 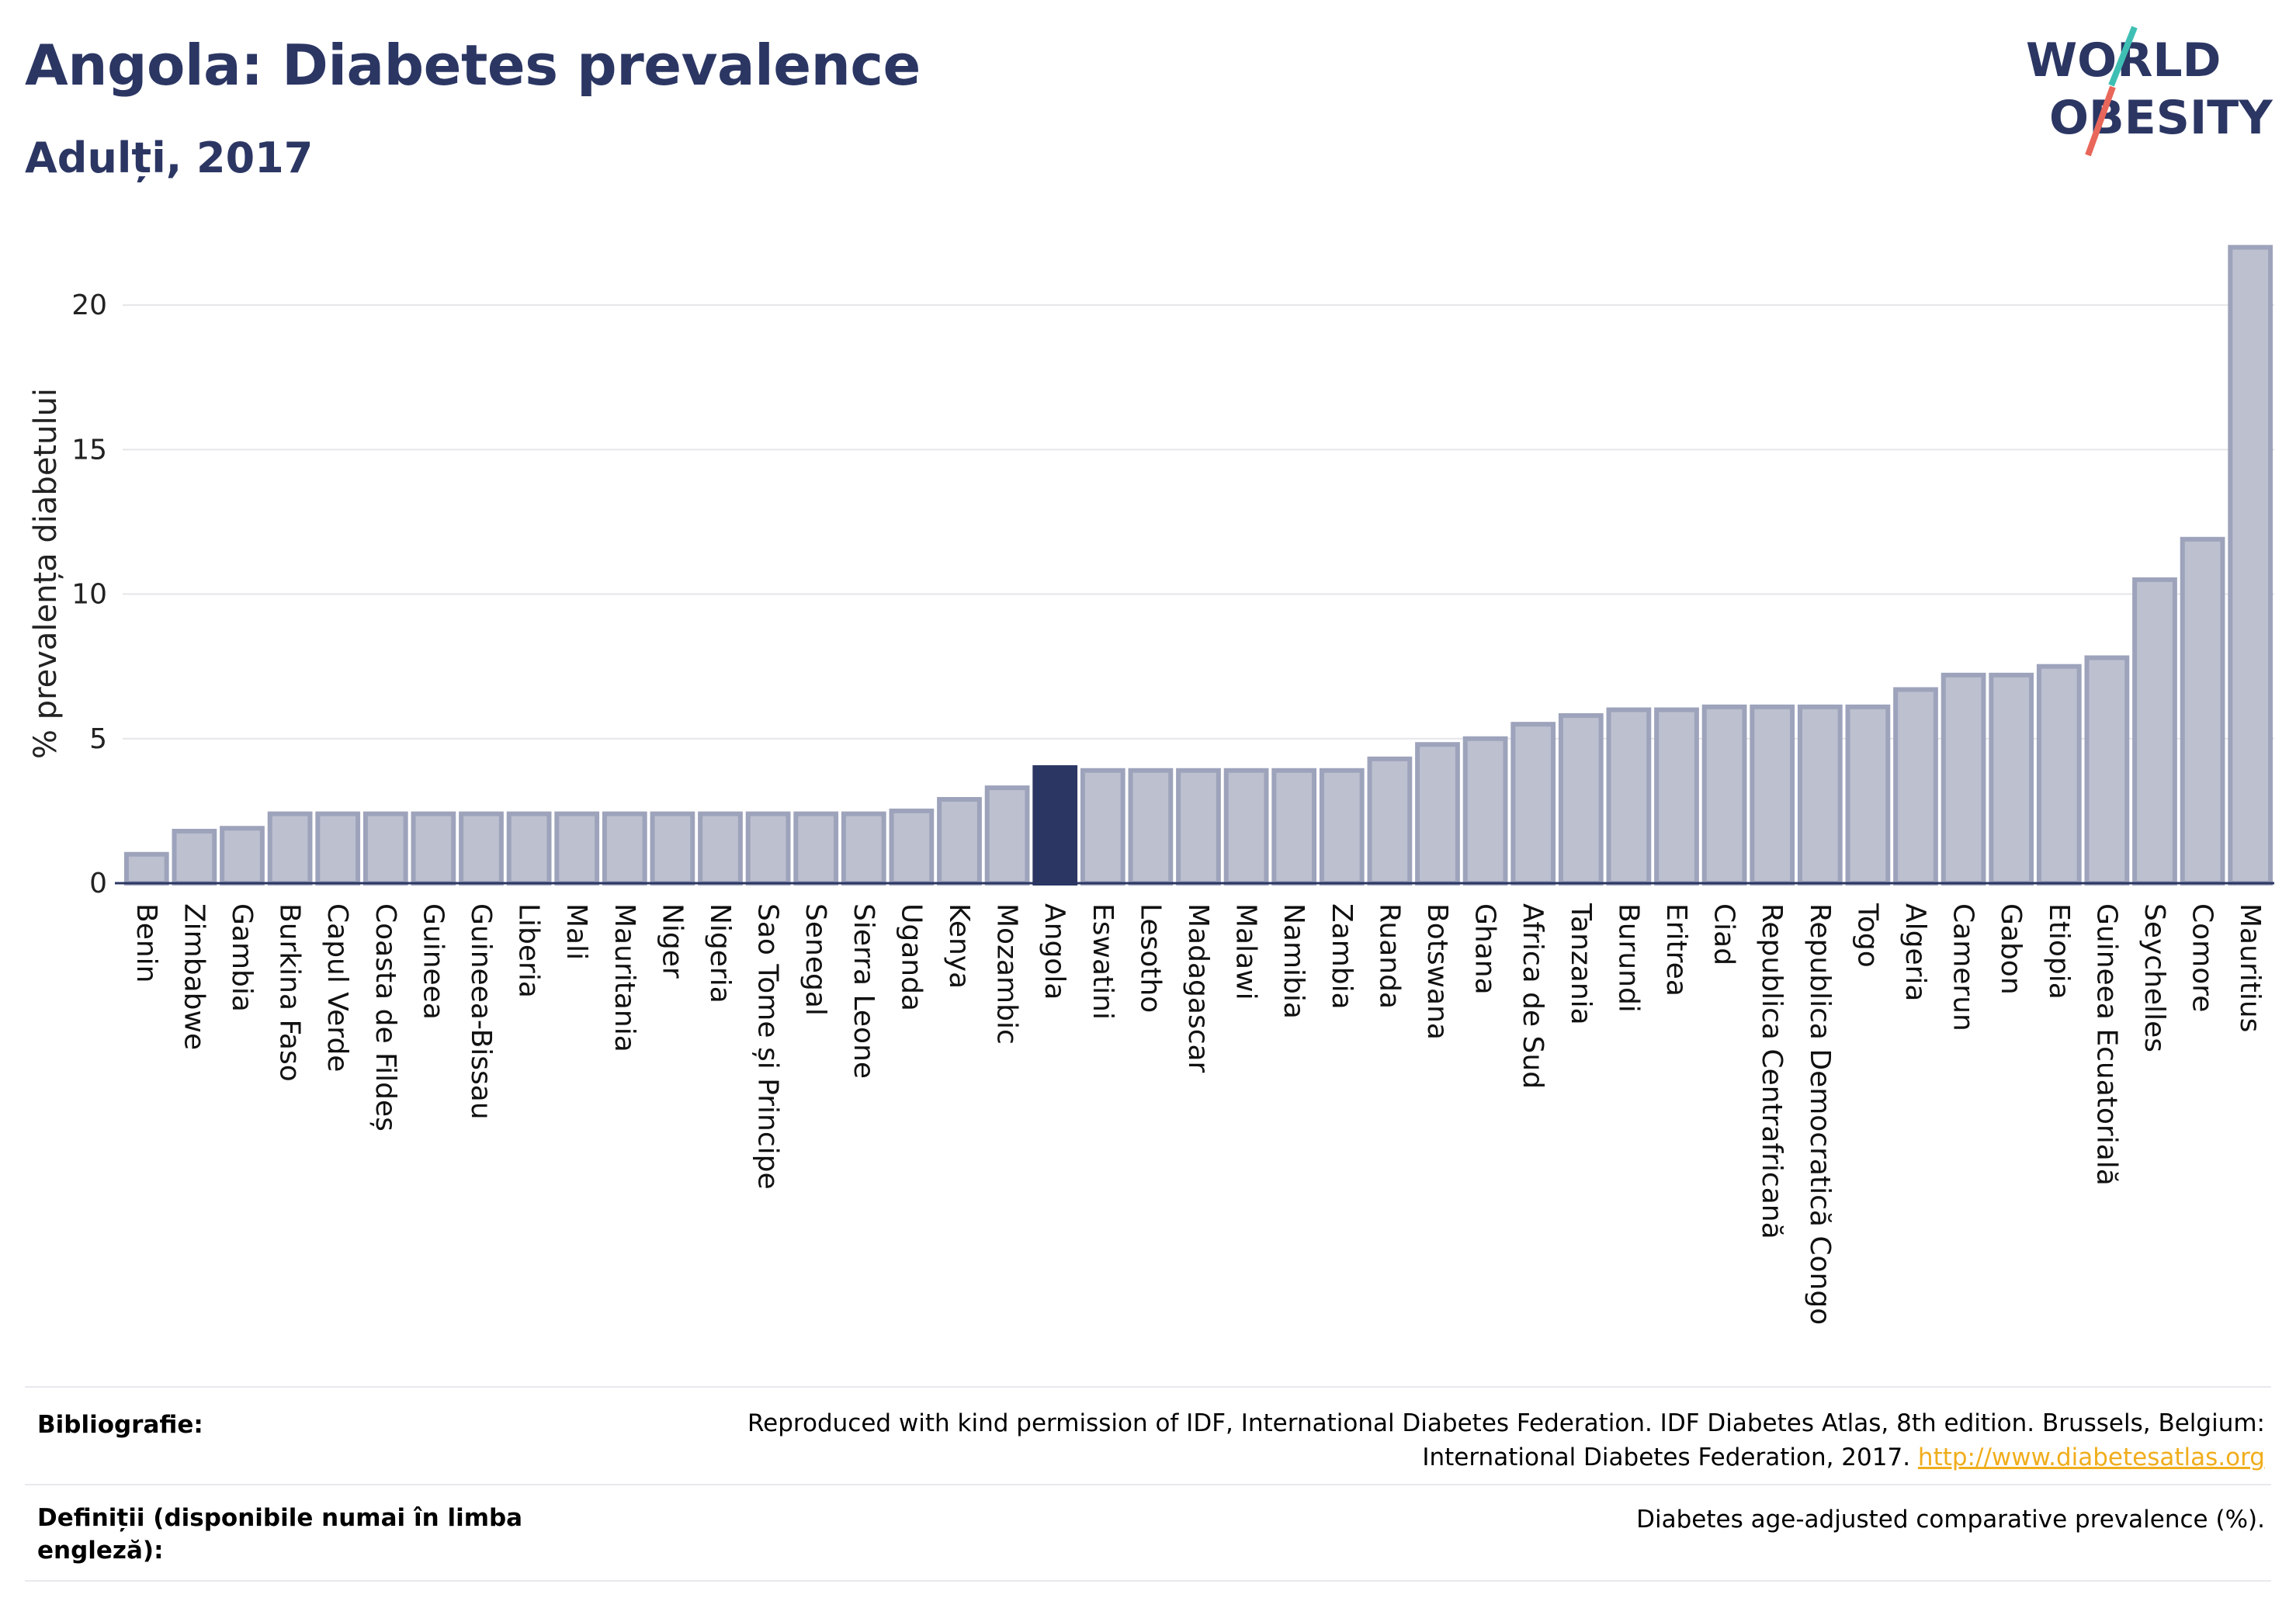 What do you see at coordinates (2250, 968) in the screenshot?
I see `x-tick-label: Mauritius` at bounding box center [2250, 968].